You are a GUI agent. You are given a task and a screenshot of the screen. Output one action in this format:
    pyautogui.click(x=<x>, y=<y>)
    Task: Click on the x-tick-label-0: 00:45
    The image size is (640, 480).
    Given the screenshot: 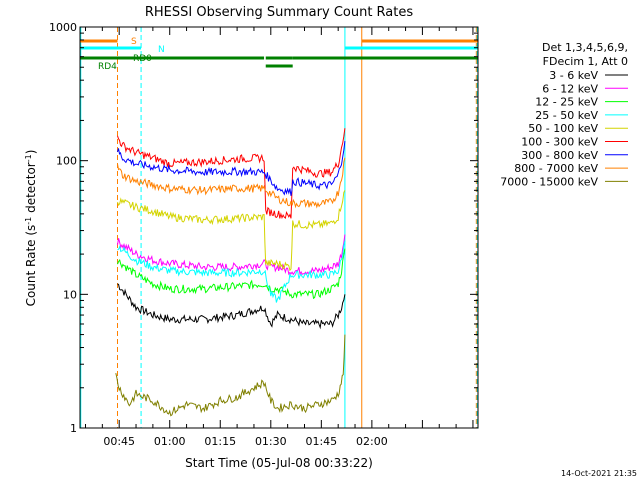 What is the action you would take?
    pyautogui.click(x=119, y=441)
    